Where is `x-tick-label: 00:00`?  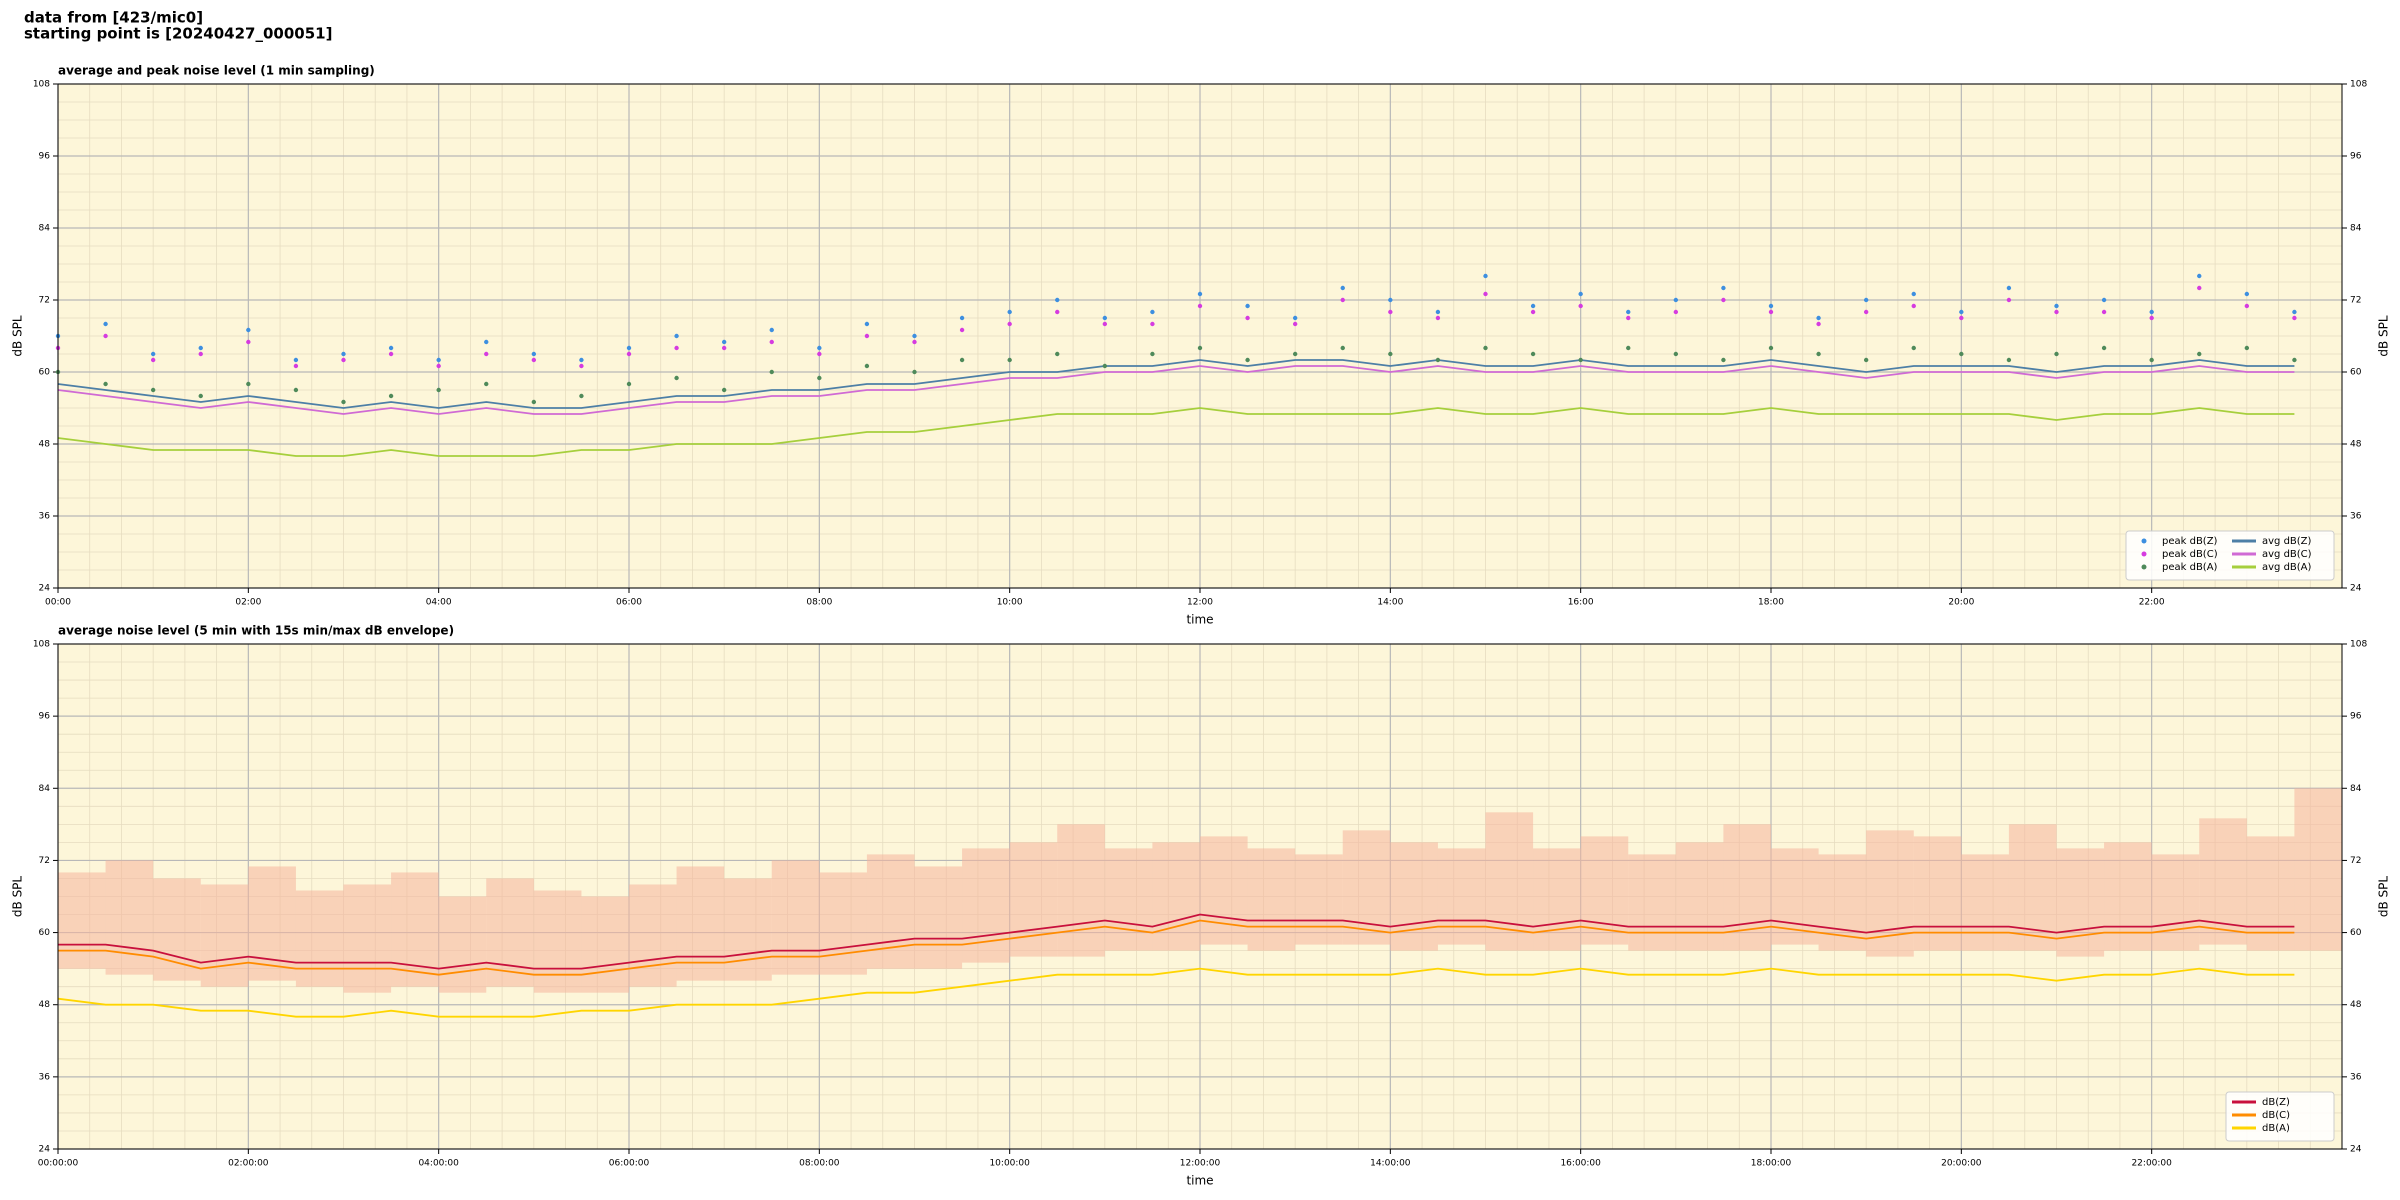
x-tick-label: 00:00 is located at coordinates (58, 603).